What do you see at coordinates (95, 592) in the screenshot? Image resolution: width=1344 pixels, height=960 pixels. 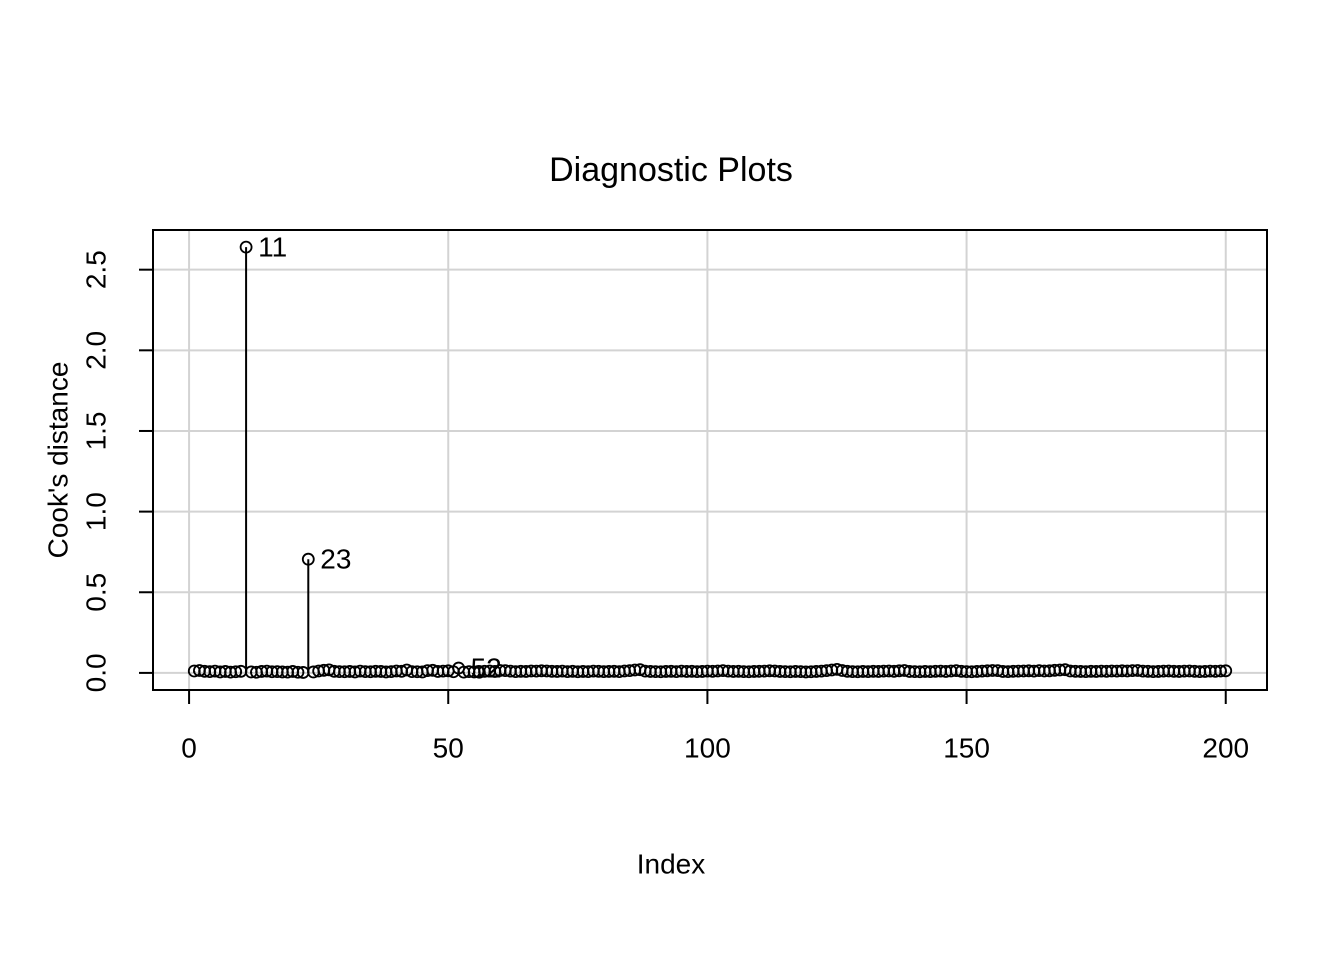 I see `y-tick-label: 0.5` at bounding box center [95, 592].